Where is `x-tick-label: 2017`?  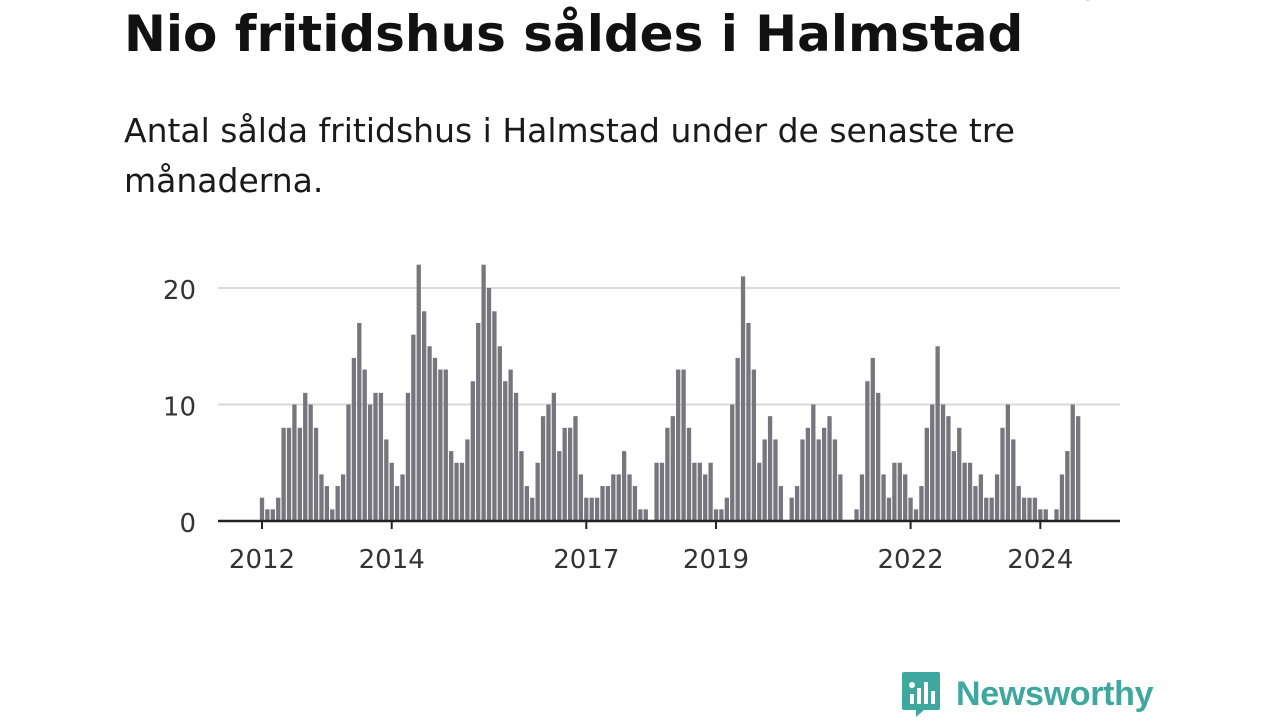 x-tick-label: 2017 is located at coordinates (586, 560).